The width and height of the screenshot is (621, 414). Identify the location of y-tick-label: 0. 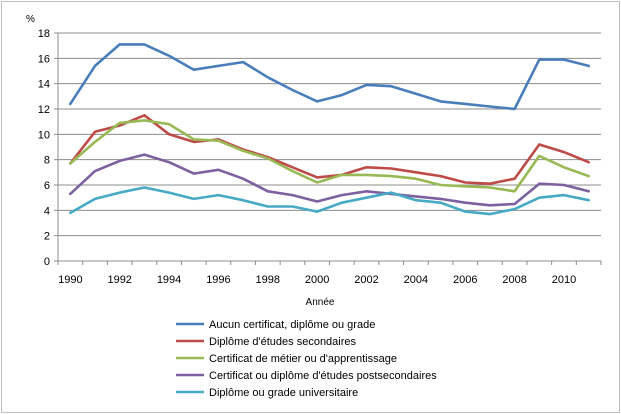
(47, 262).